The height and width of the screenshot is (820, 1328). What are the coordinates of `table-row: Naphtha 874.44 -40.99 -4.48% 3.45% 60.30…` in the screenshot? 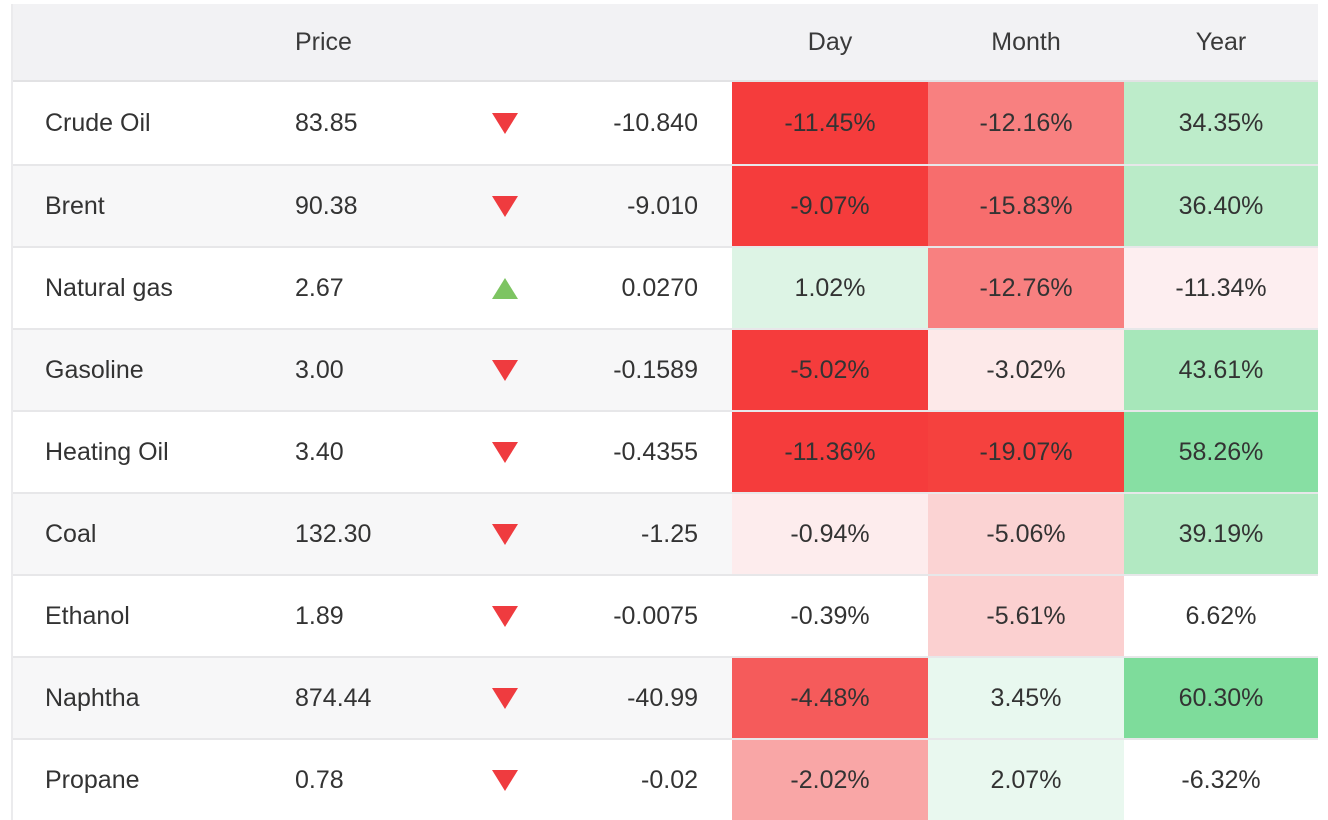 It's located at (665, 697).